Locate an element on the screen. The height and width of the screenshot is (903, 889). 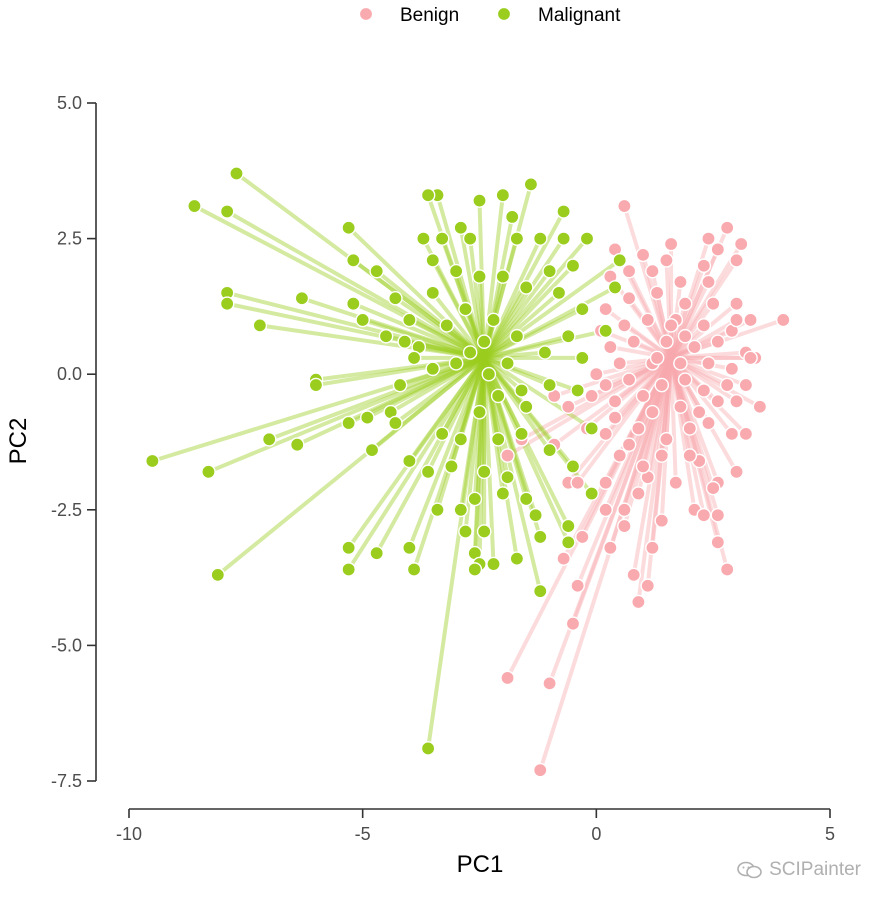
x-axis: -10 -5 0 5 is located at coordinates (475, 826).